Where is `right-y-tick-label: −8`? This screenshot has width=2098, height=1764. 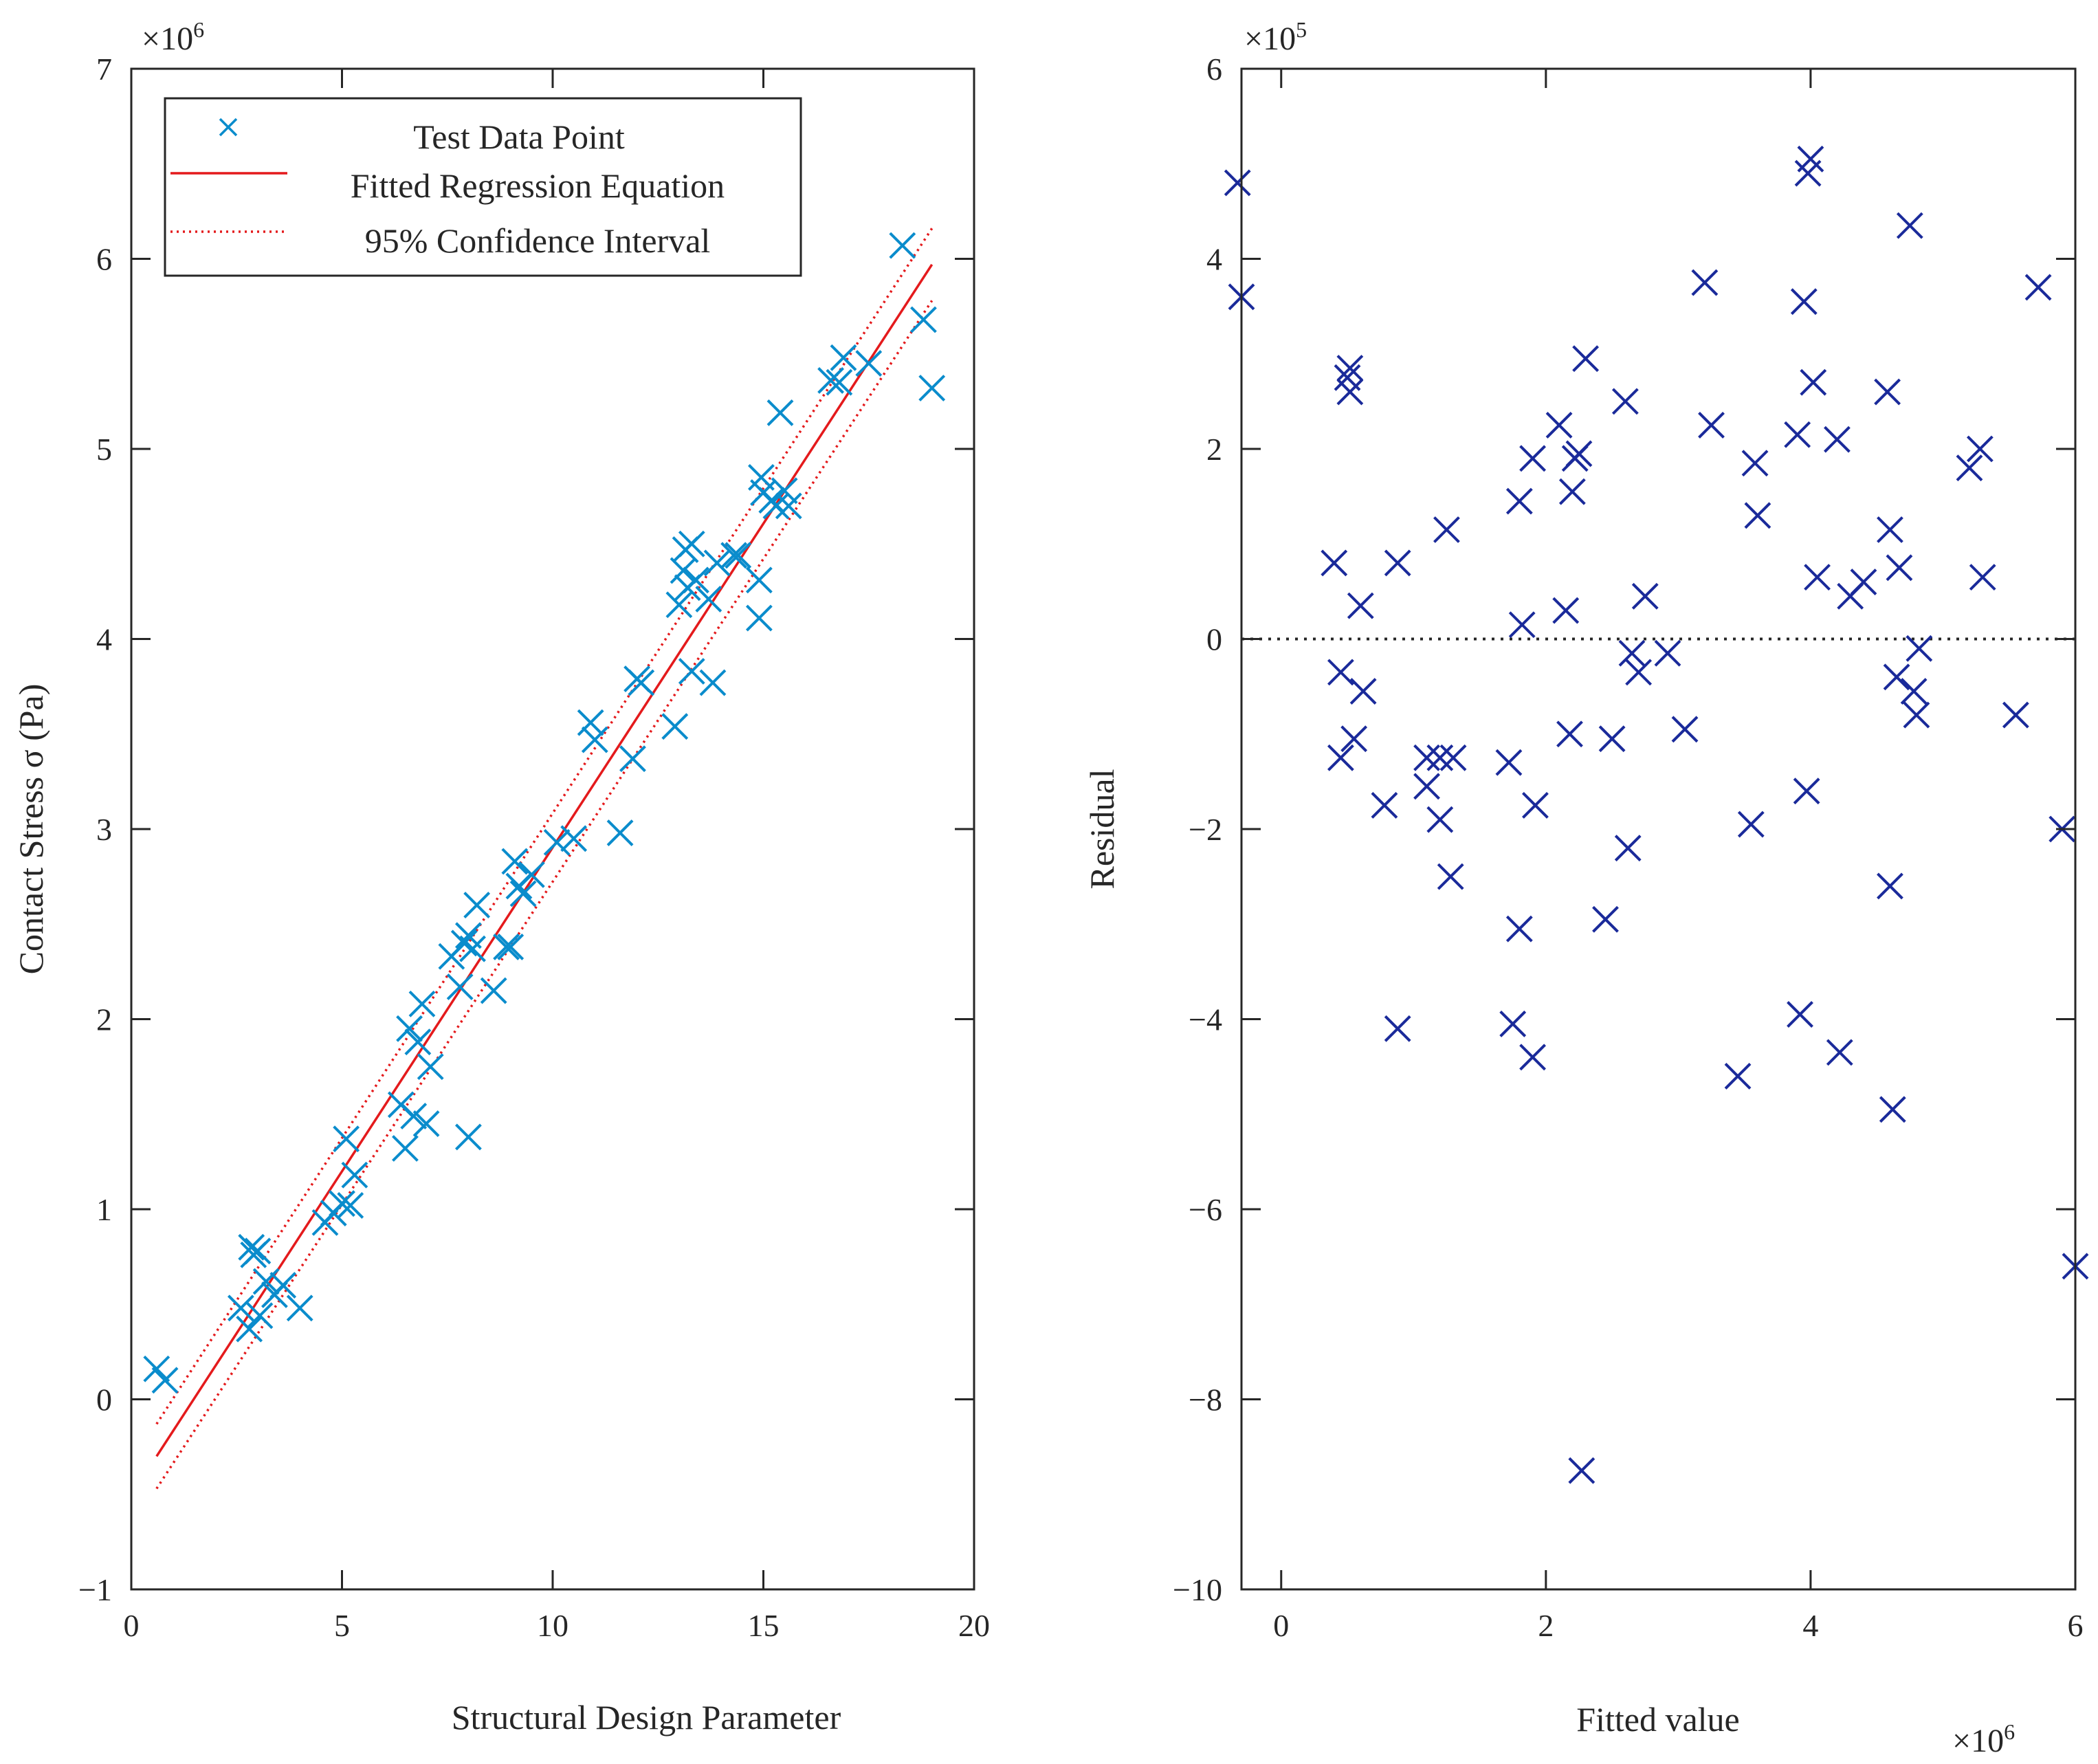
right-y-tick-label: −8 is located at coordinates (1205, 1400).